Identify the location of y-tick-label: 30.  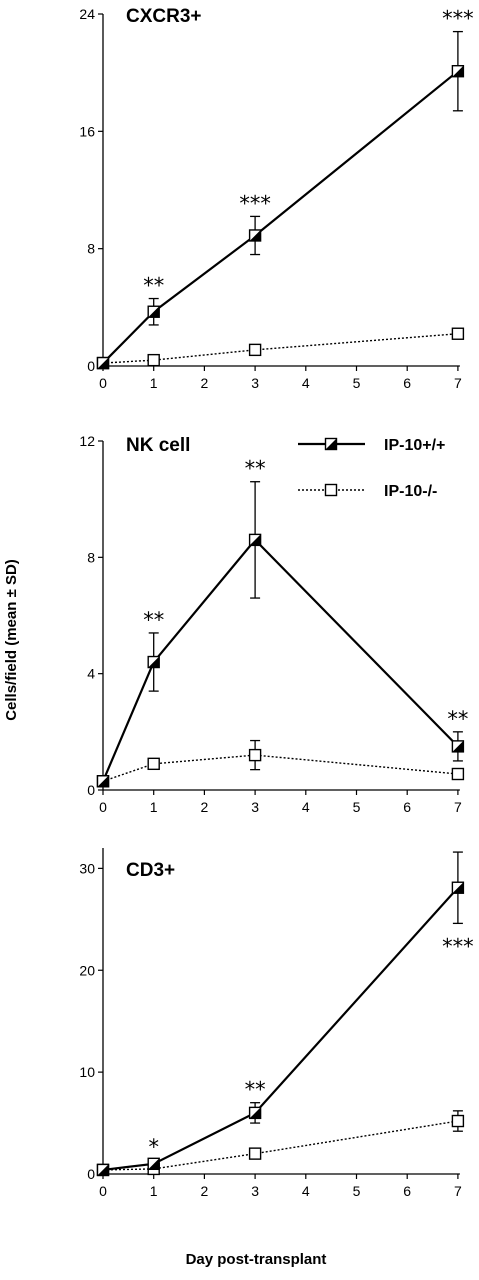
(87, 868).